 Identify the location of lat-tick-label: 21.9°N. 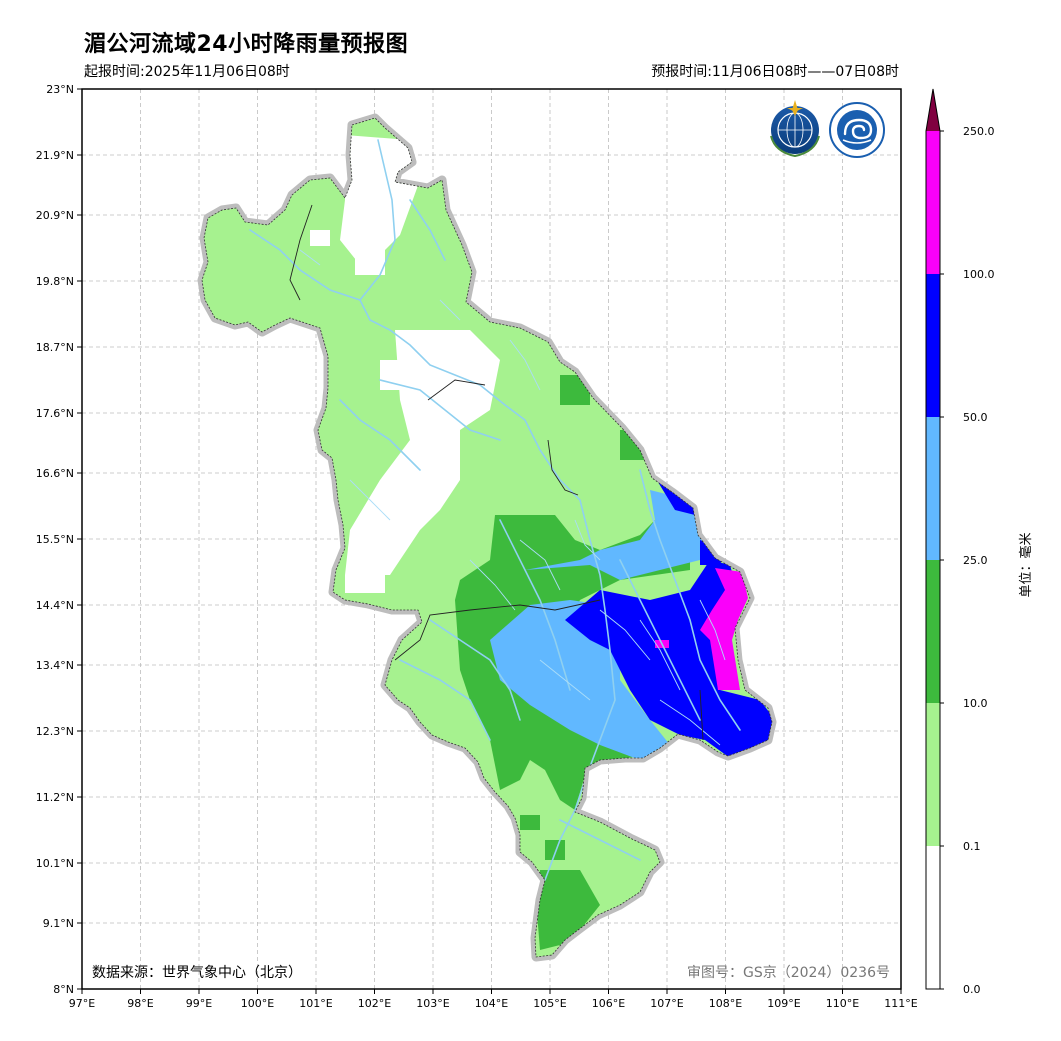
(55, 155).